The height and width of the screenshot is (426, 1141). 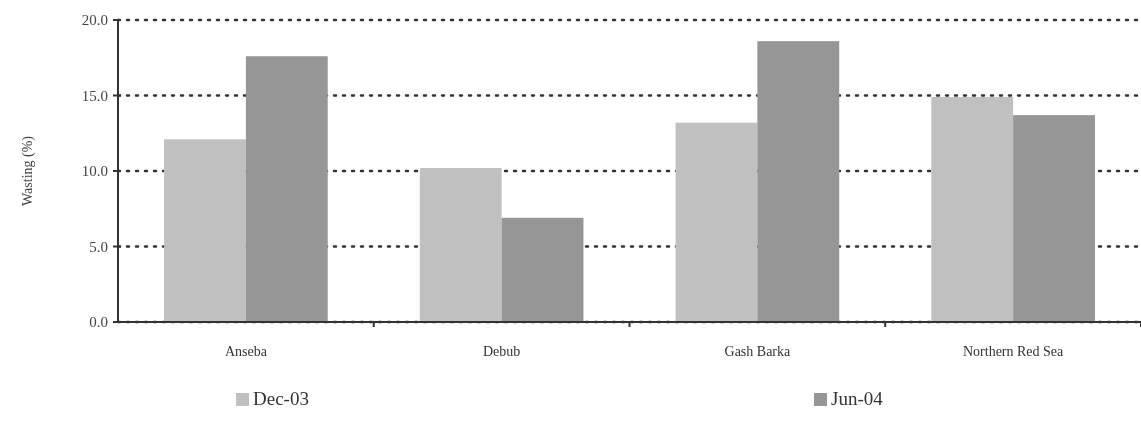 What do you see at coordinates (94, 95) in the screenshot?
I see `y-tick-label: 15.0` at bounding box center [94, 95].